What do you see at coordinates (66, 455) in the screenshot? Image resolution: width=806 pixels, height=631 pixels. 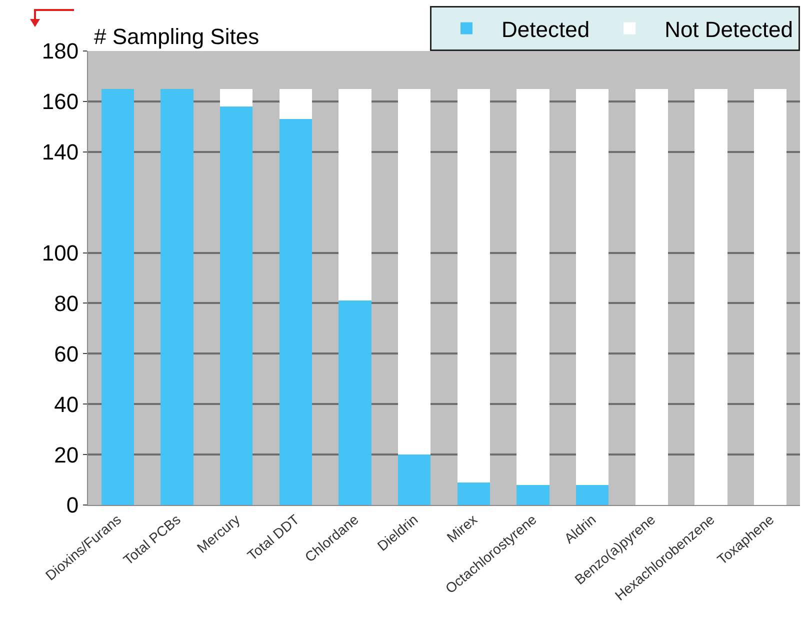 I see `y-tick-label: 20` at bounding box center [66, 455].